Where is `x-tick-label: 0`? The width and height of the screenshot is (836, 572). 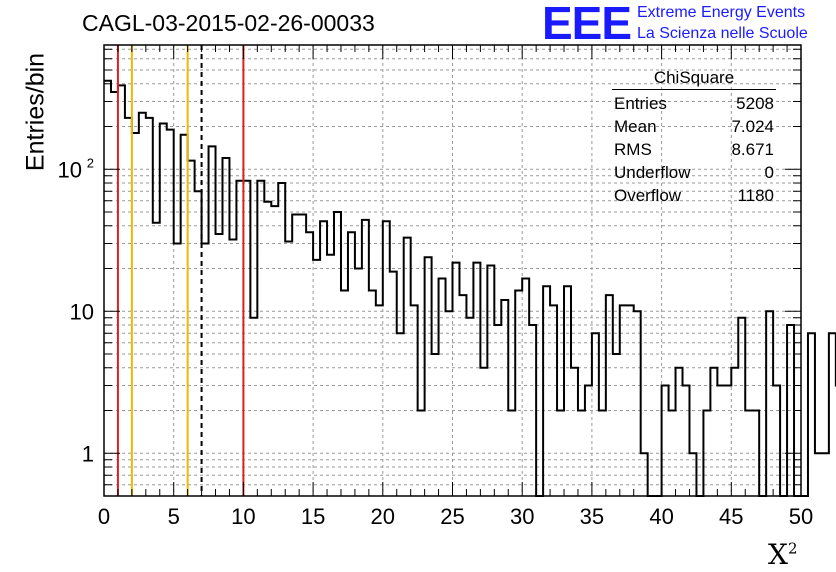
x-tick-label: 0 is located at coordinates (104, 516).